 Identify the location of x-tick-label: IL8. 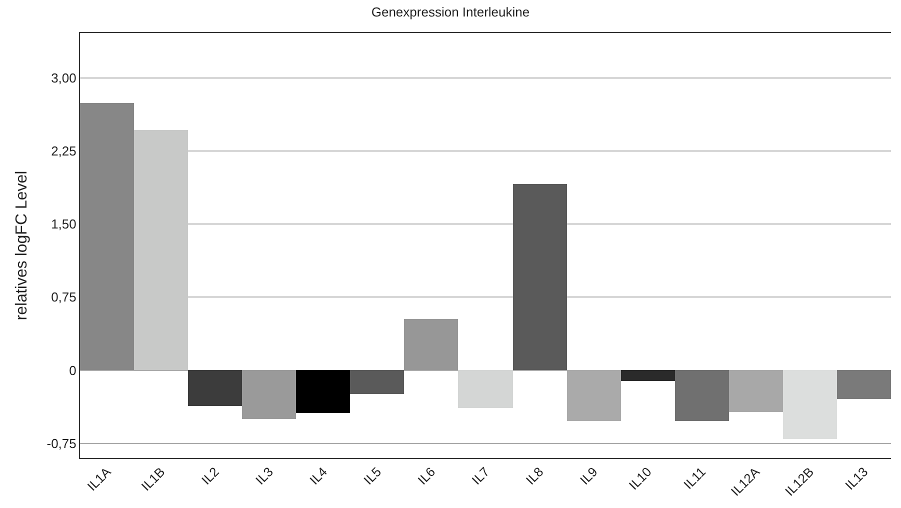
(534, 476).